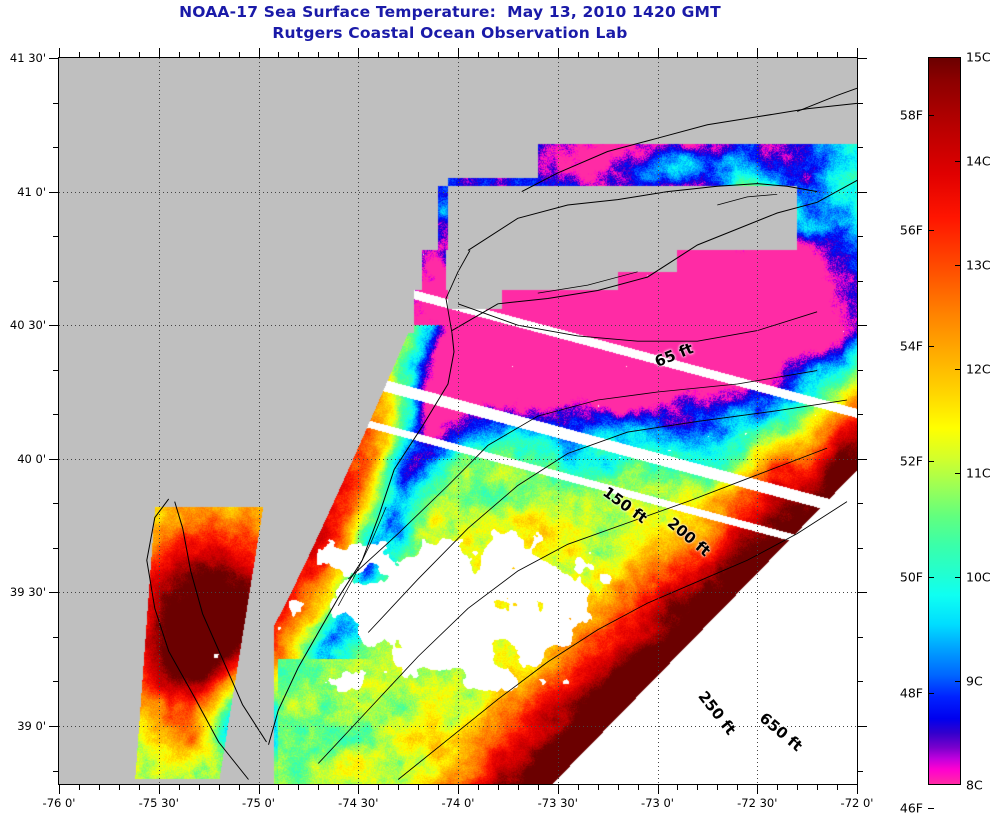  I want to click on colorbar-label-fahrenheit: 56F, so click(911, 230).